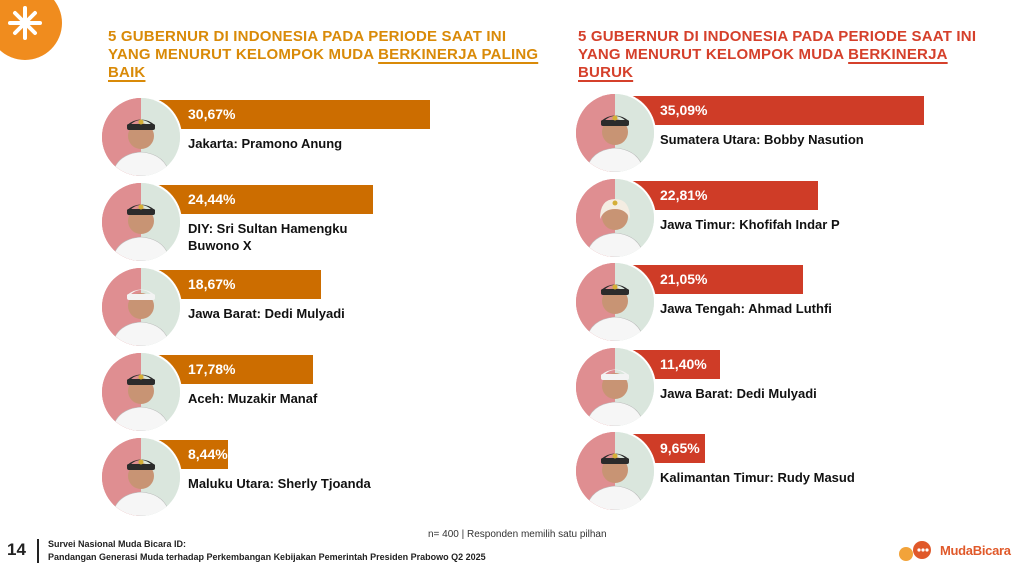 This screenshot has height=576, width=1024. Describe the element at coordinates (762, 139) in the screenshot. I see `worst-category-label-1: Sumatera Utara: Bobby Nasution` at that location.